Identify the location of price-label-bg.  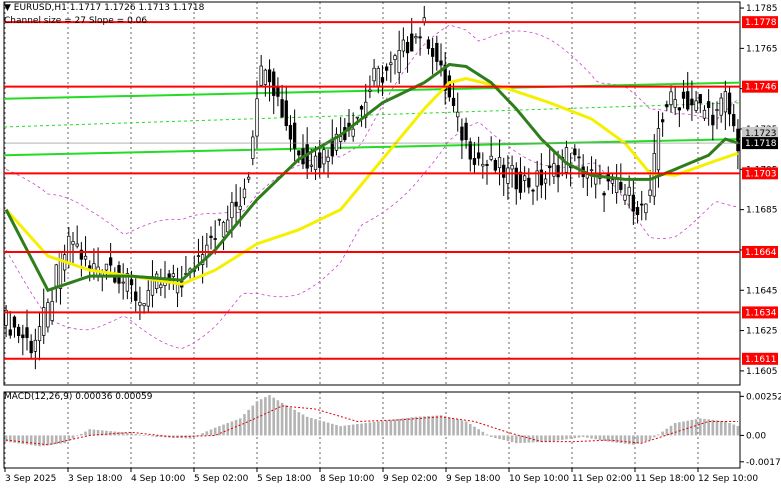
(760, 133).